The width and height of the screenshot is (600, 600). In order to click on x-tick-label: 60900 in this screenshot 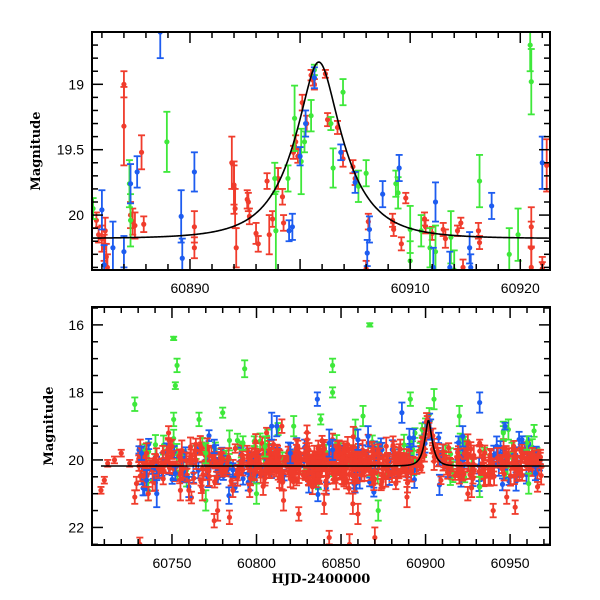, I will do `click(425, 563)`.